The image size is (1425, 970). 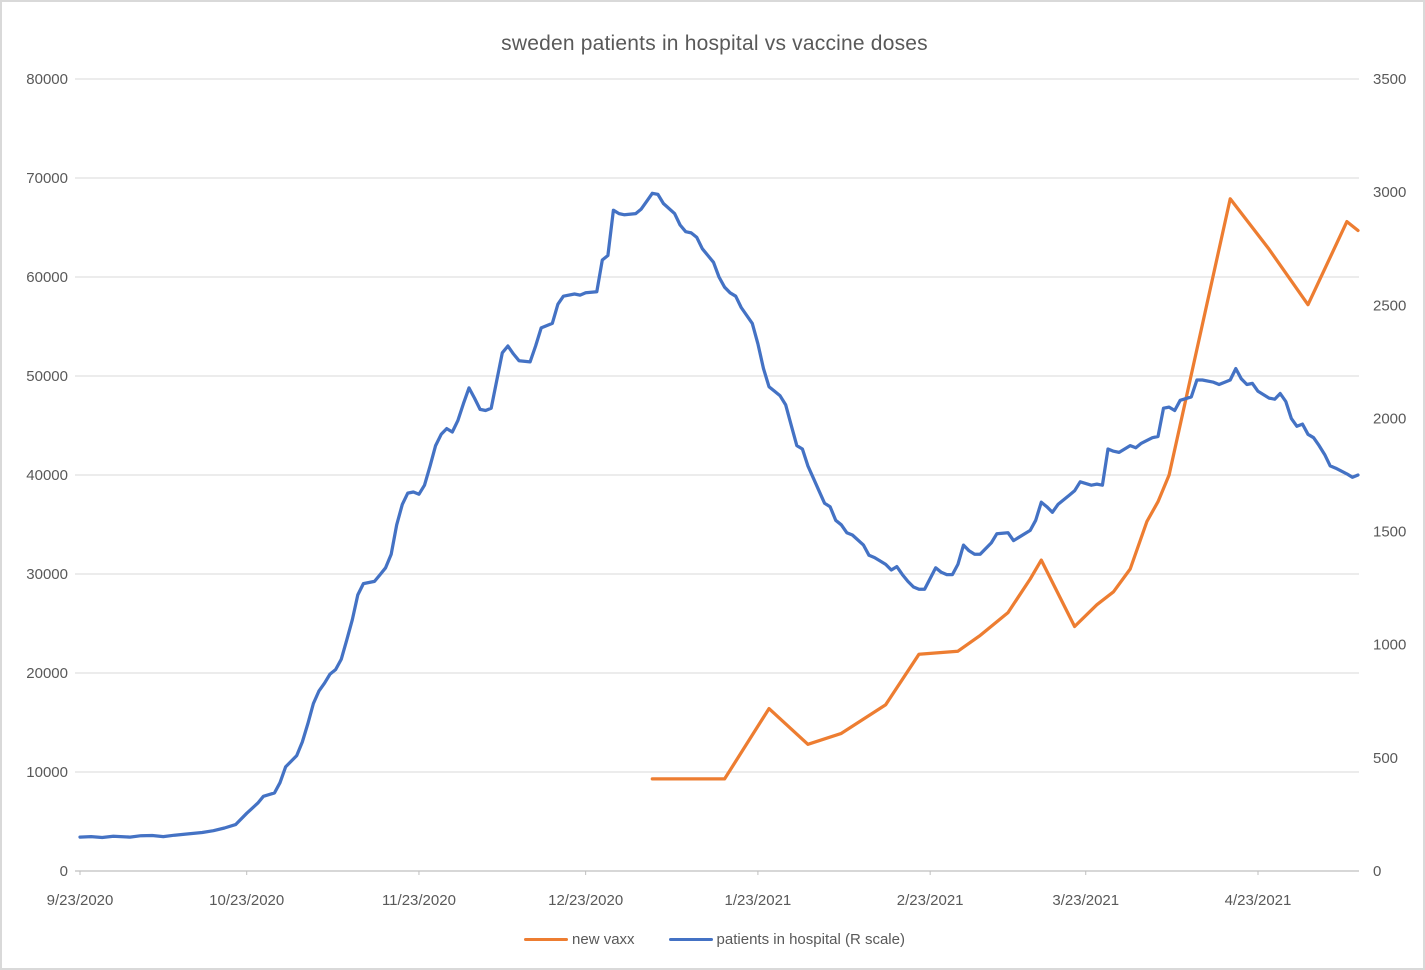 I want to click on x-axis-tick-label: 1/23/2021, so click(x=758, y=900).